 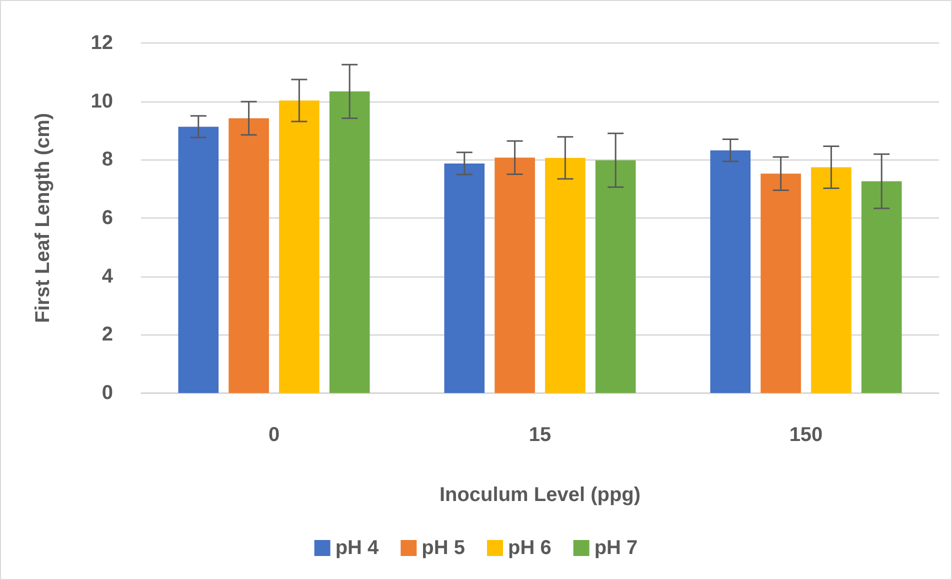 What do you see at coordinates (108, 276) in the screenshot?
I see `y-tick-label: 4` at bounding box center [108, 276].